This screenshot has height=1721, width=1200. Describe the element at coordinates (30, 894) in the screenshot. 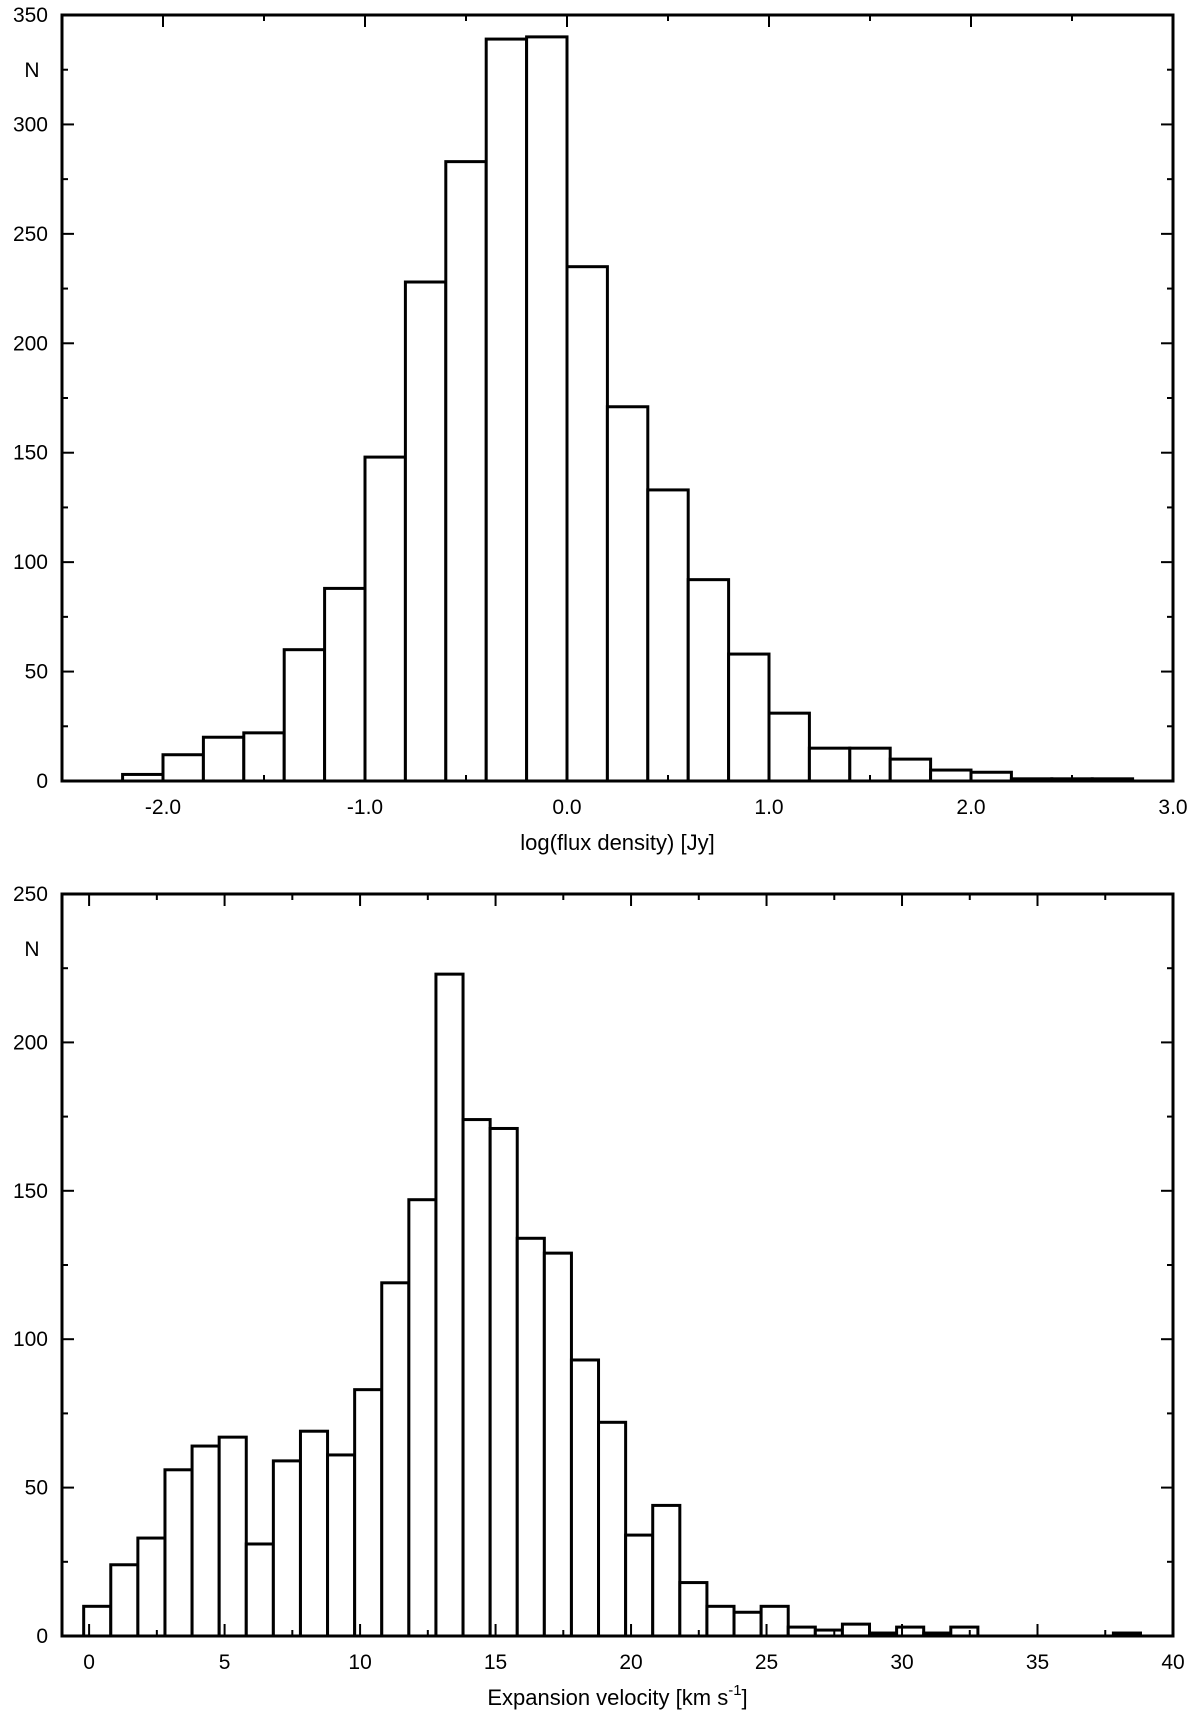

I see `chart2-ytick-label-5: 250` at that location.